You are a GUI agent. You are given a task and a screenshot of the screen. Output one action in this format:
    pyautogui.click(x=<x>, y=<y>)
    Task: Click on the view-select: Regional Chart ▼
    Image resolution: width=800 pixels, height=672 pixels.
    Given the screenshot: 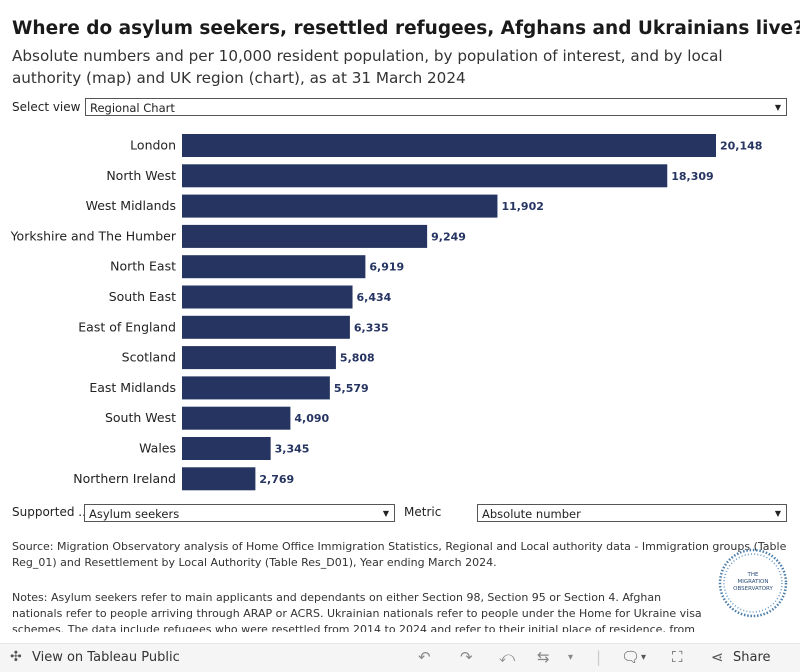 What is the action you would take?
    pyautogui.click(x=436, y=107)
    